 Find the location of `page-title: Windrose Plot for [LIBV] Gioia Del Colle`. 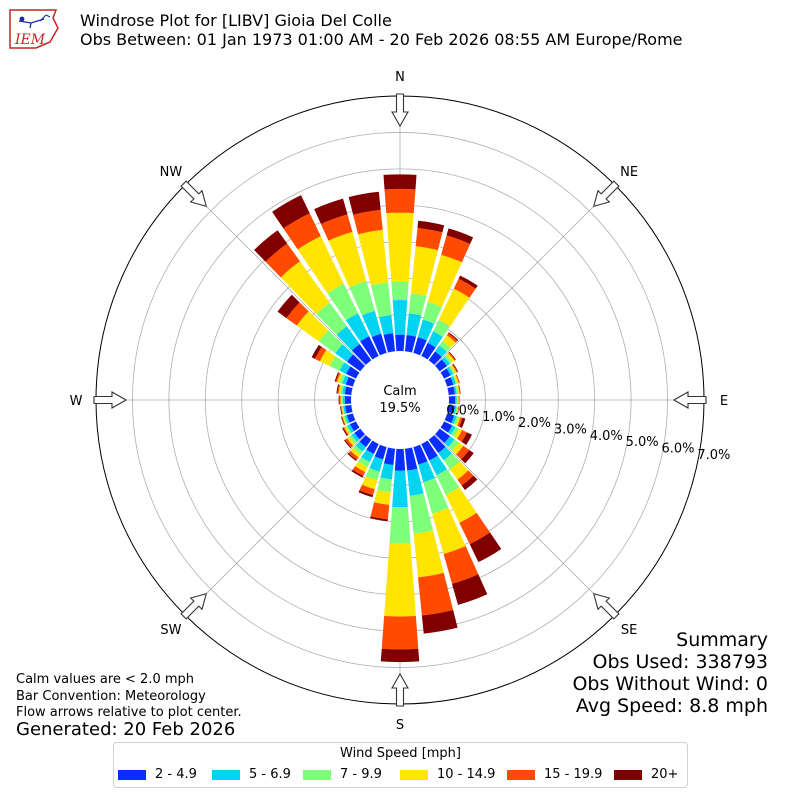

page-title: Windrose Plot for [LIBV] Gioia Del Colle is located at coordinates (236, 20).